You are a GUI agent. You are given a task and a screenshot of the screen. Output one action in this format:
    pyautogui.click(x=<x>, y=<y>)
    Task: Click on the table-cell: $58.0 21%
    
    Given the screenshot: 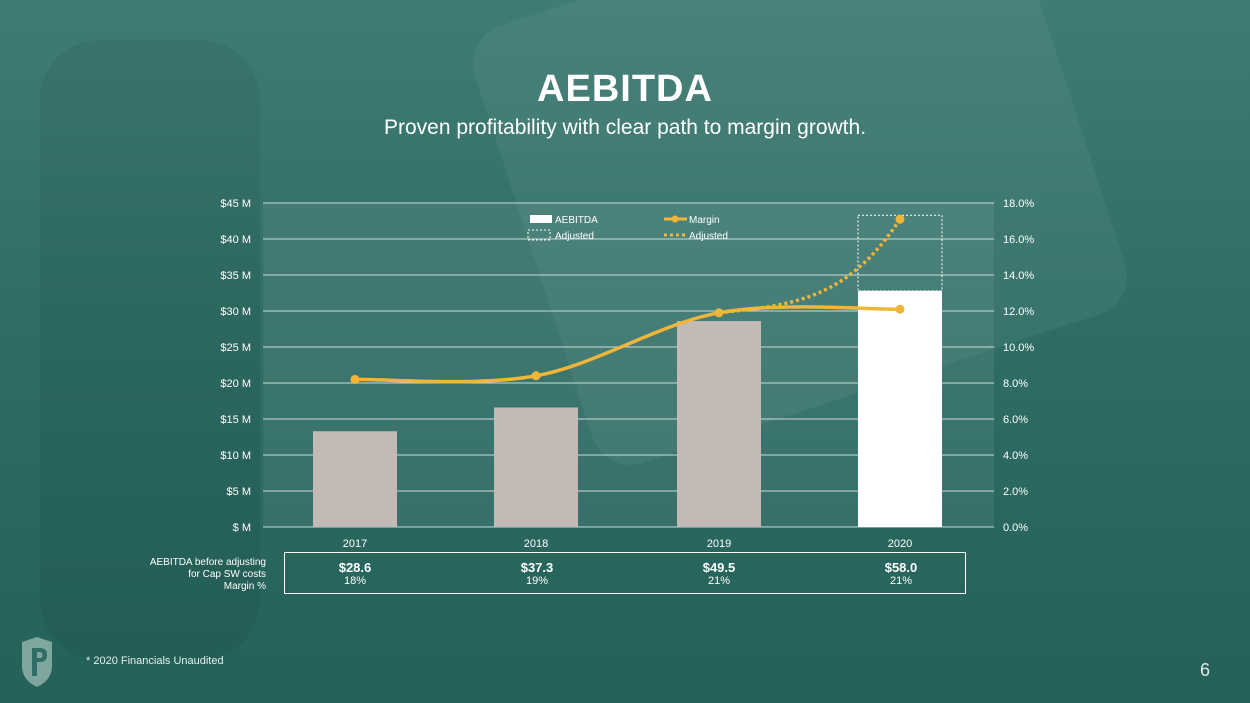 What is the action you would take?
    pyautogui.click(x=901, y=574)
    